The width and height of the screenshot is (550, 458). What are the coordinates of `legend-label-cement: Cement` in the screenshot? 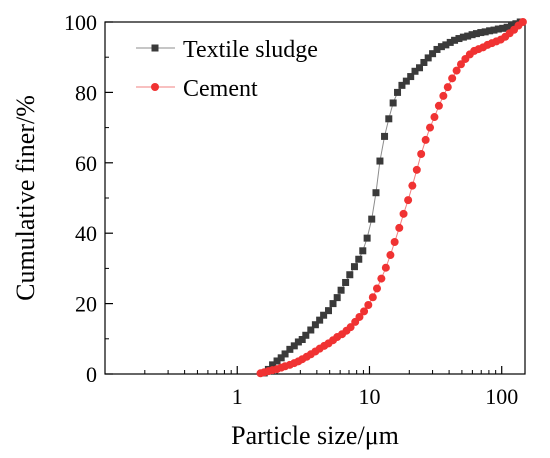 It's located at (220, 89).